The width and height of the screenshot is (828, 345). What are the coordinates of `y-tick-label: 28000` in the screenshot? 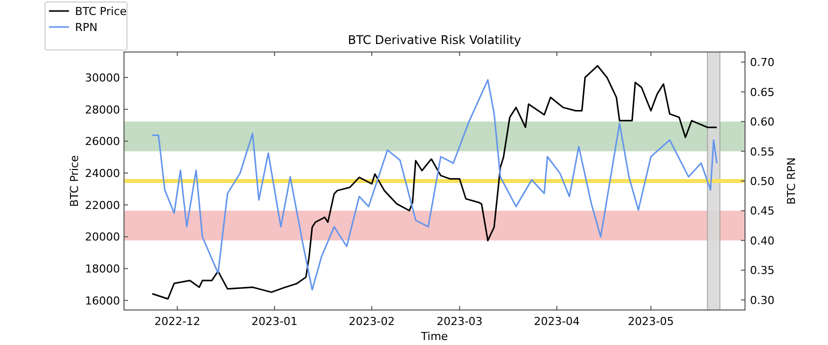 It's located at (102, 109).